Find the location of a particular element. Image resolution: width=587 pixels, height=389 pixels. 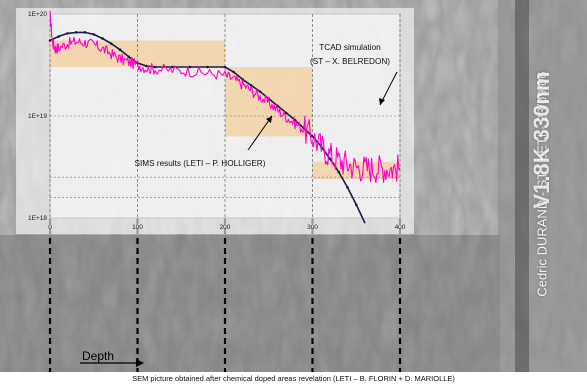

tcad-annotation-line-1: (ST – X. BELREDON) is located at coordinates (350, 61).